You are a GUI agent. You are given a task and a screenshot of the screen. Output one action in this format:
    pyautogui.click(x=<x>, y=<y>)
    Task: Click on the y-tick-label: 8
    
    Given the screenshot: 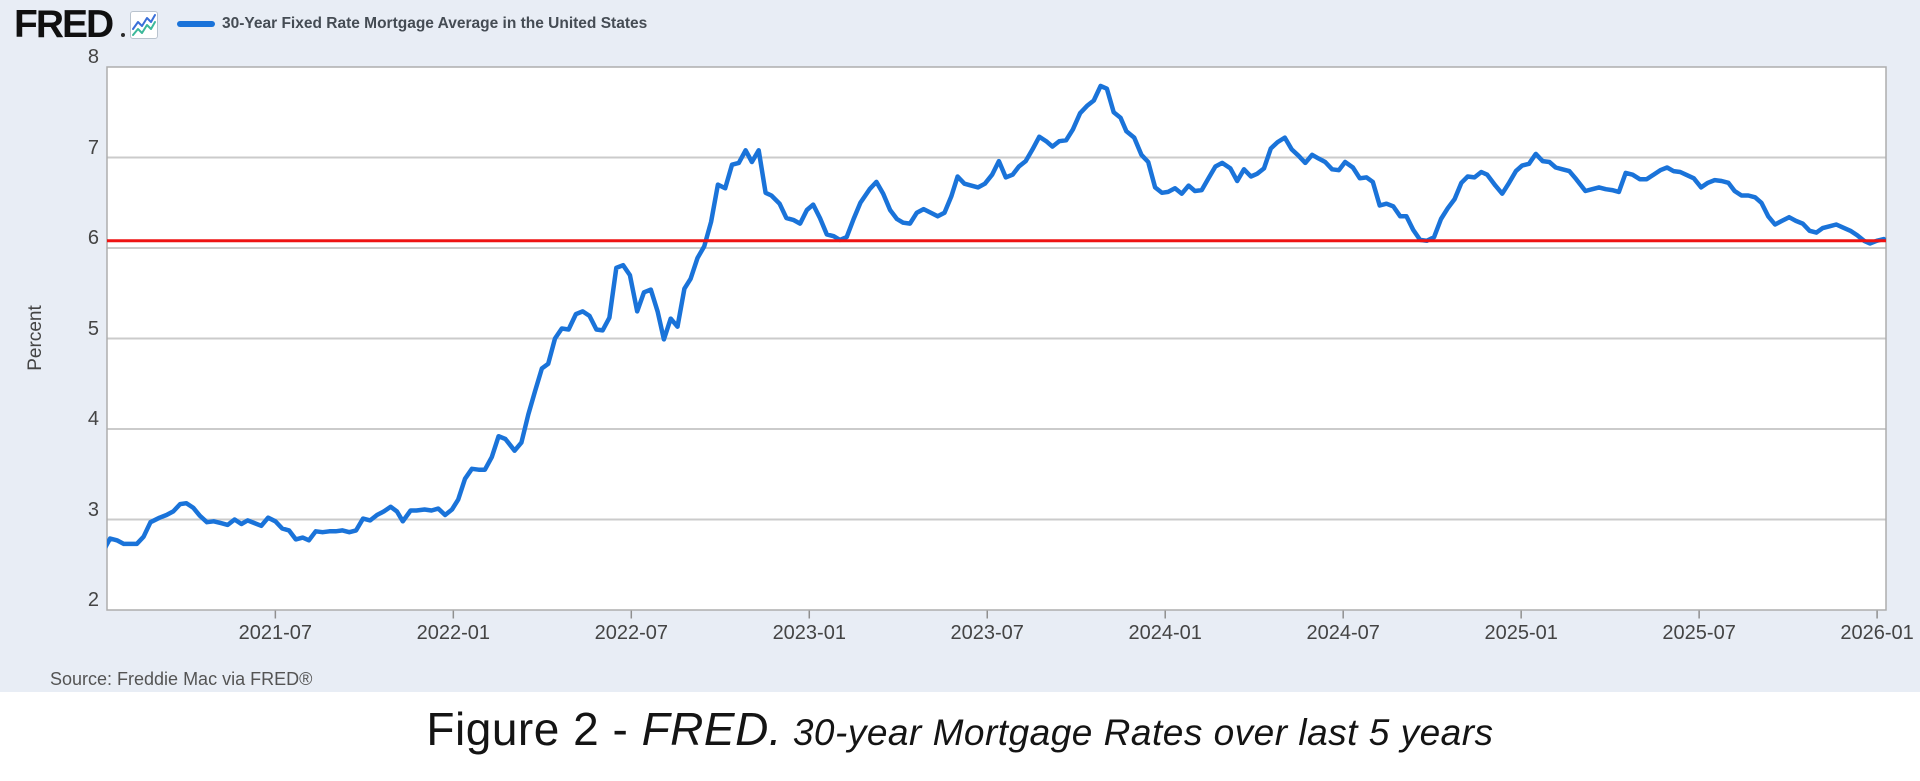 What is the action you would take?
    pyautogui.click(x=93, y=57)
    